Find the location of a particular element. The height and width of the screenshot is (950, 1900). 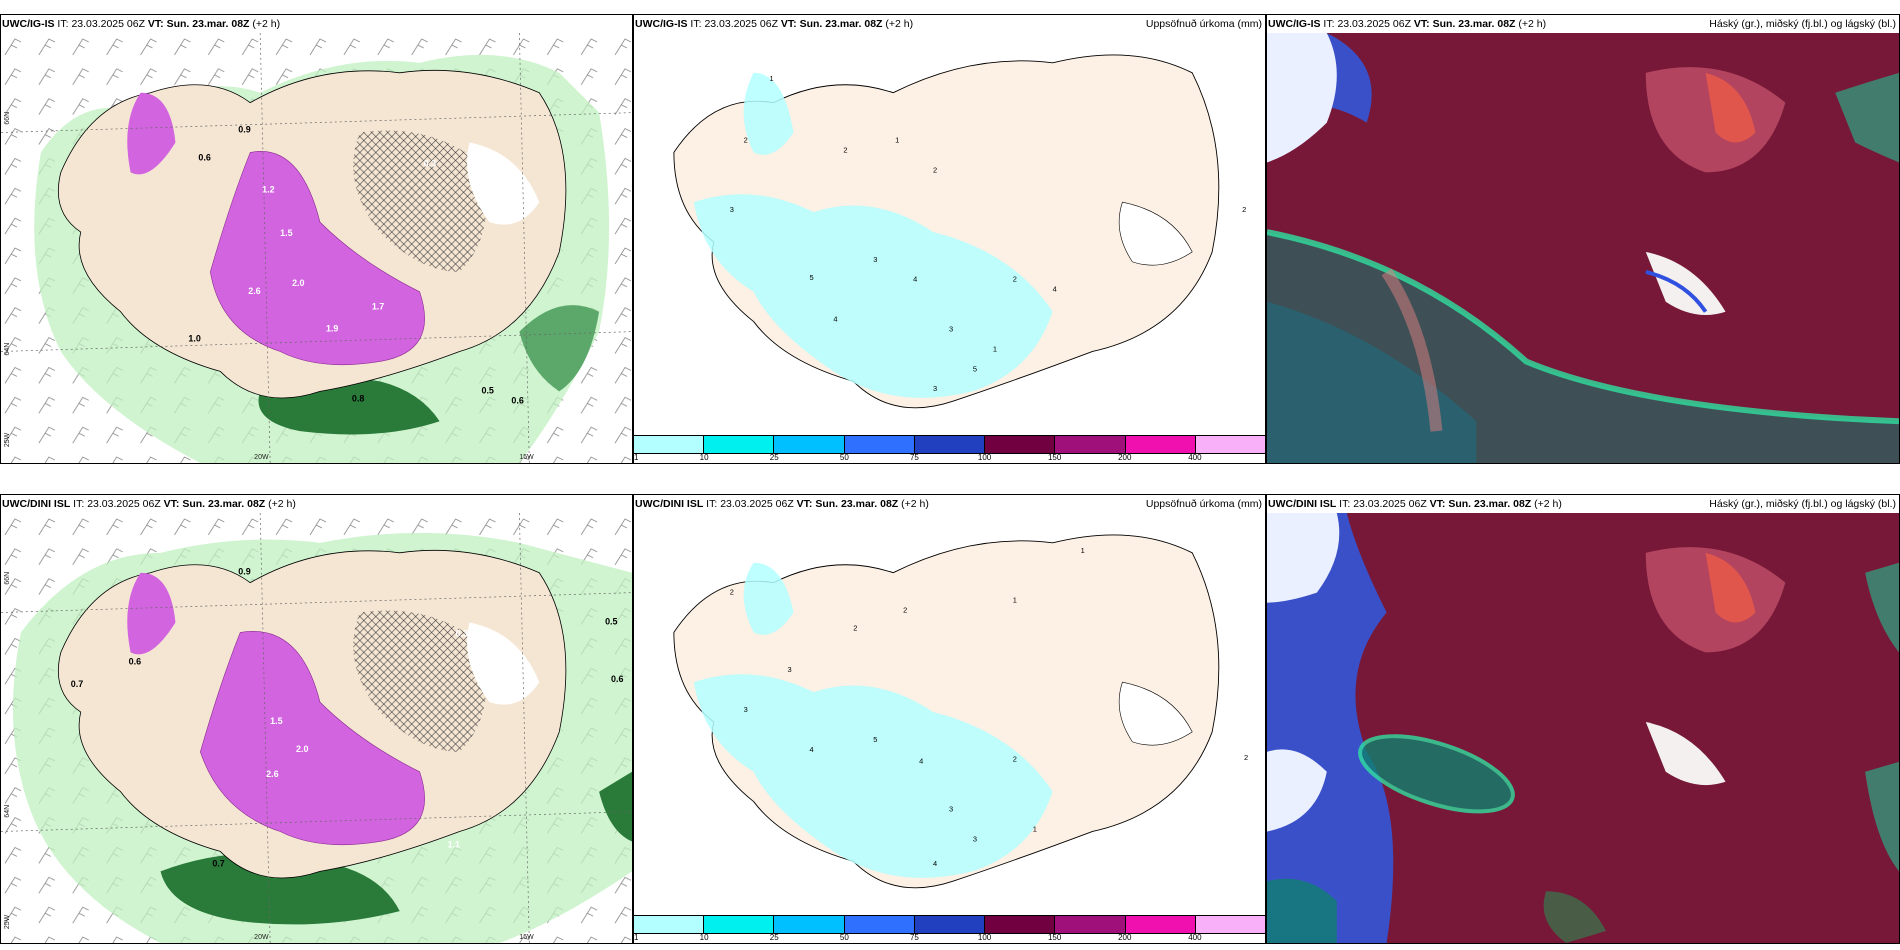

precip-label: 1.0 is located at coordinates (194, 339).